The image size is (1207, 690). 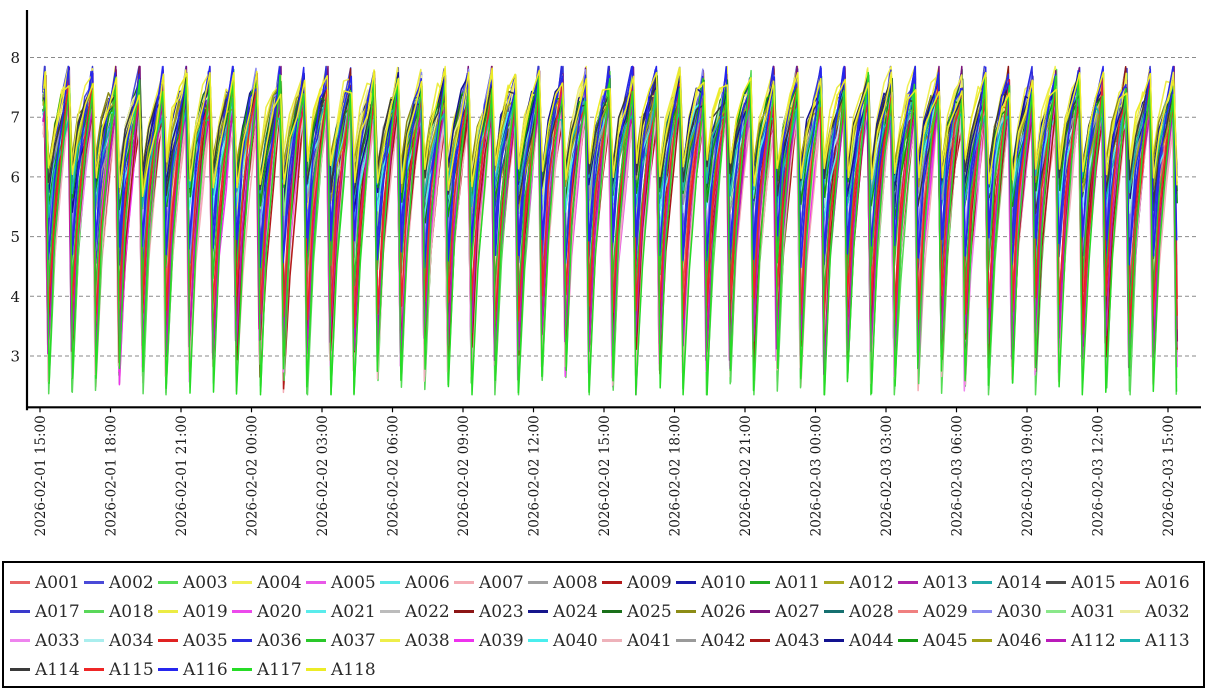 I want to click on legend-label: A038, so click(x=427, y=640).